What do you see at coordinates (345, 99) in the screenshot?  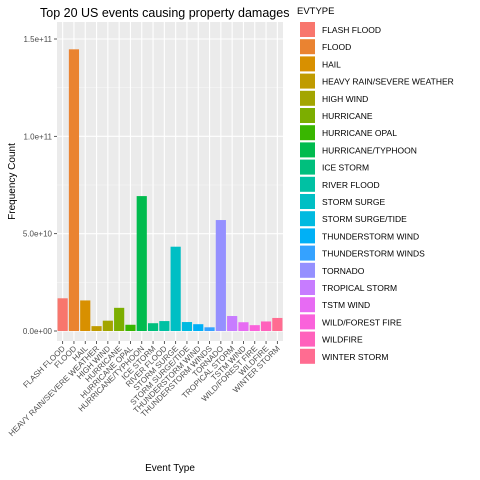 I see `legend-label: HIGH WIND` at bounding box center [345, 99].